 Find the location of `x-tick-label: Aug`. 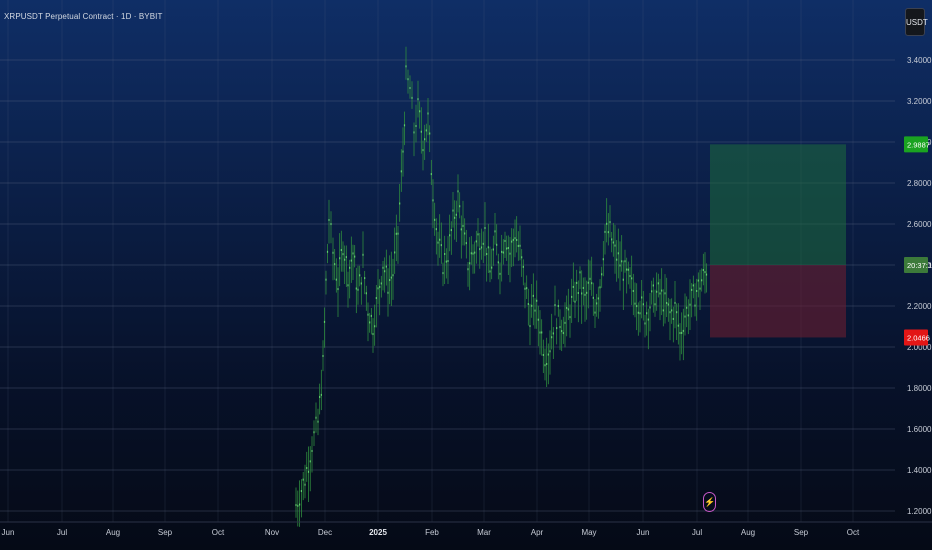

x-tick-label: Aug is located at coordinates (113, 532).